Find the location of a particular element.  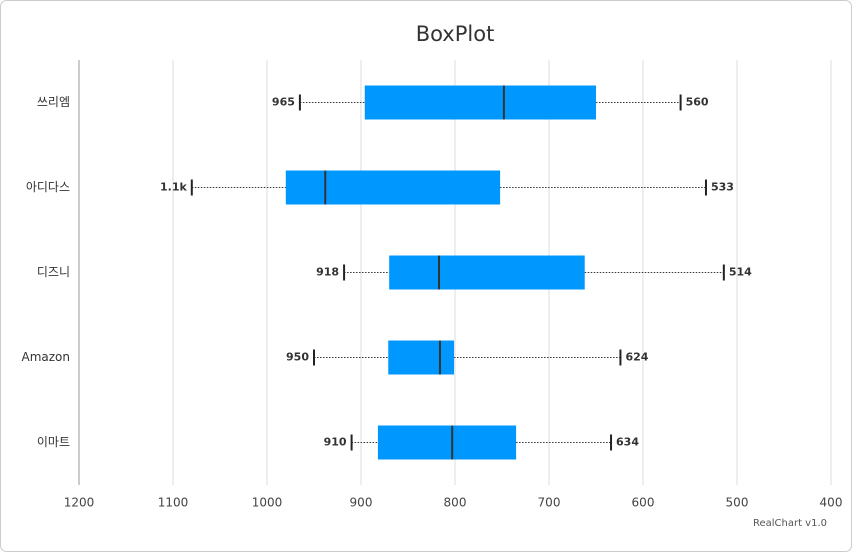

high-label: 965 is located at coordinates (283, 102).